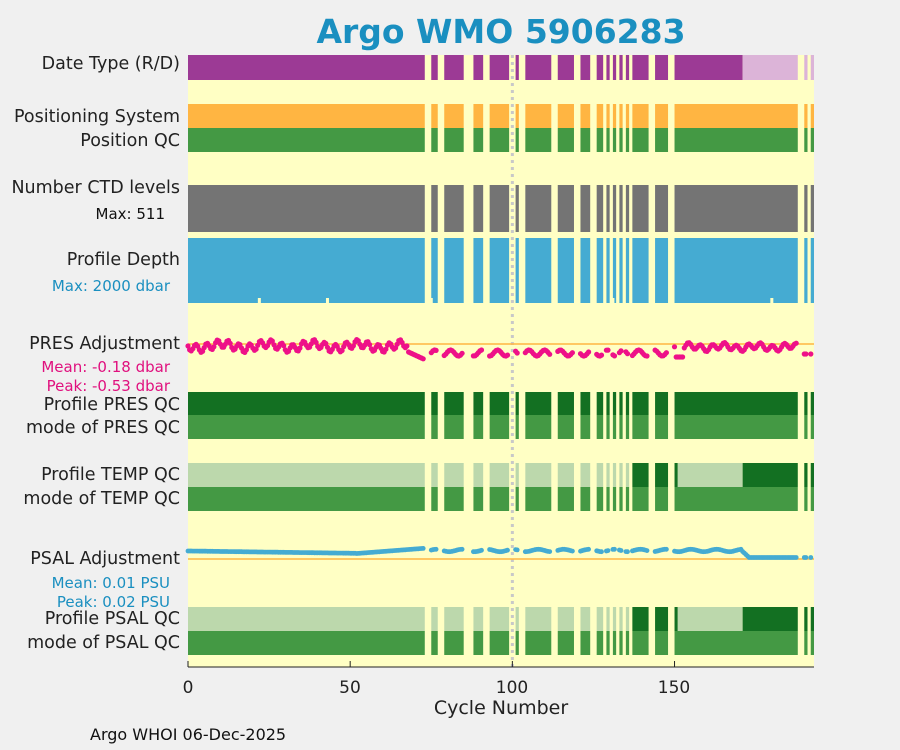 The image size is (900, 750). Describe the element at coordinates (188, 688) in the screenshot. I see `x-tick-label-0: 0` at that location.